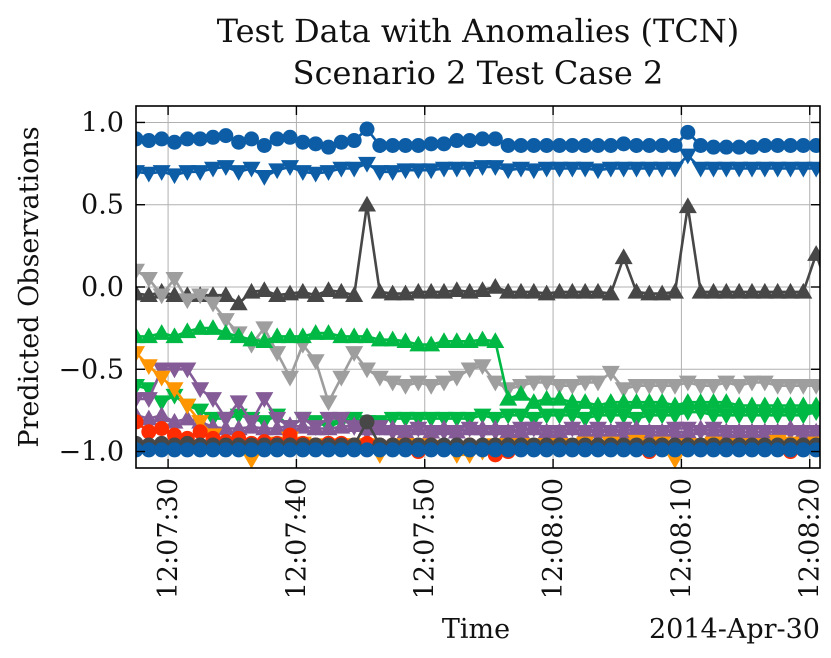  What do you see at coordinates (478, 167) in the screenshot?
I see `series-blue-triangle-down` at bounding box center [478, 167].